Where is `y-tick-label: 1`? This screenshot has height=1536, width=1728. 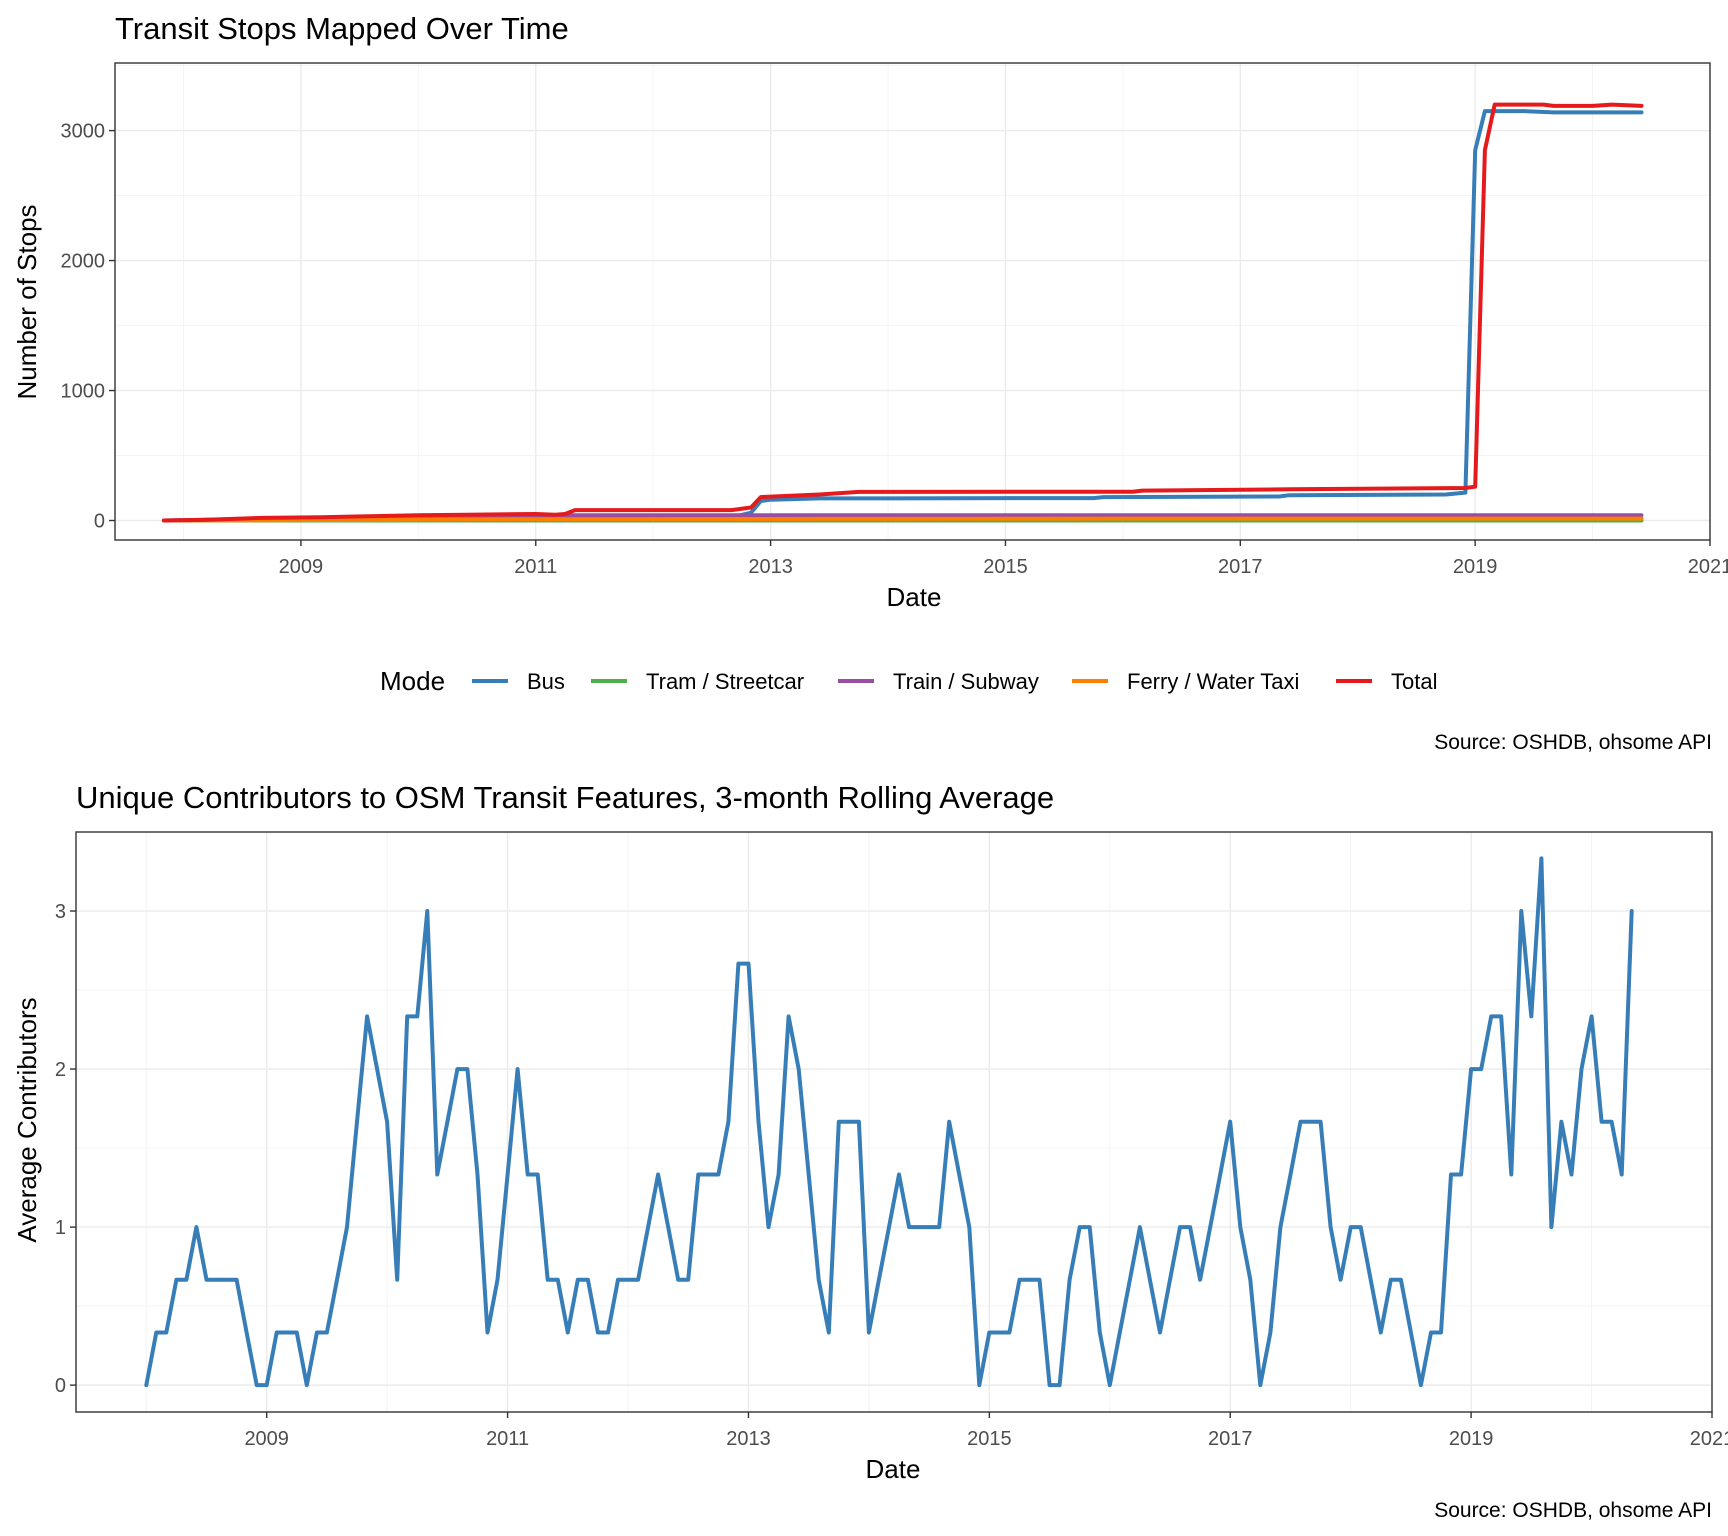
y-tick-label: 1 is located at coordinates (60, 1228).